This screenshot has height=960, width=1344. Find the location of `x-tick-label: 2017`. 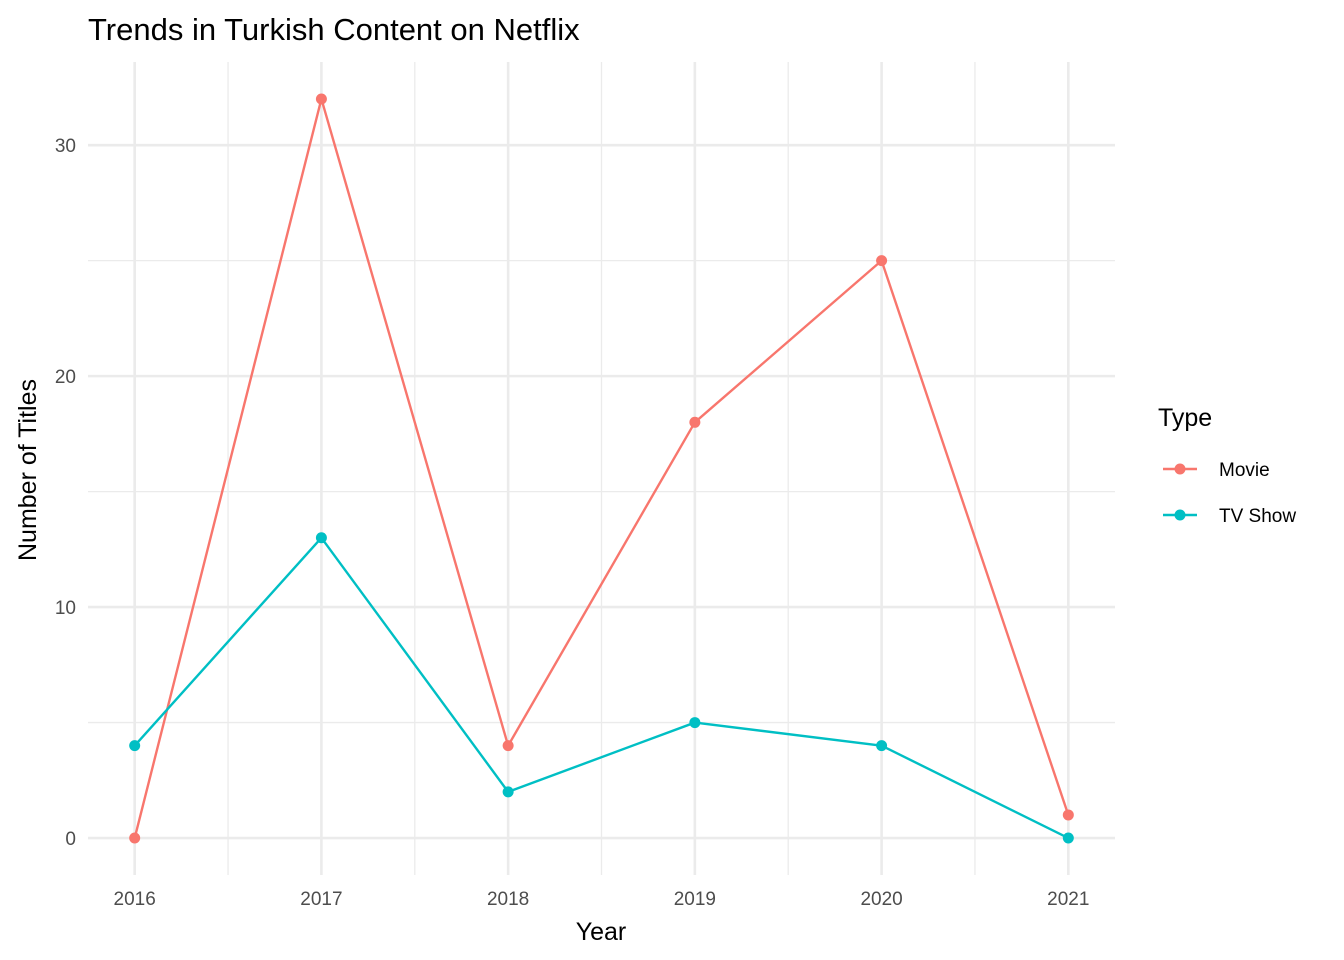

x-tick-label: 2017 is located at coordinates (321, 899).